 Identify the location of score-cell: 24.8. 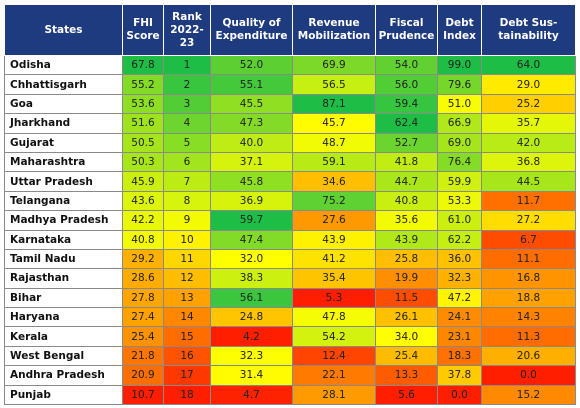
(251, 317).